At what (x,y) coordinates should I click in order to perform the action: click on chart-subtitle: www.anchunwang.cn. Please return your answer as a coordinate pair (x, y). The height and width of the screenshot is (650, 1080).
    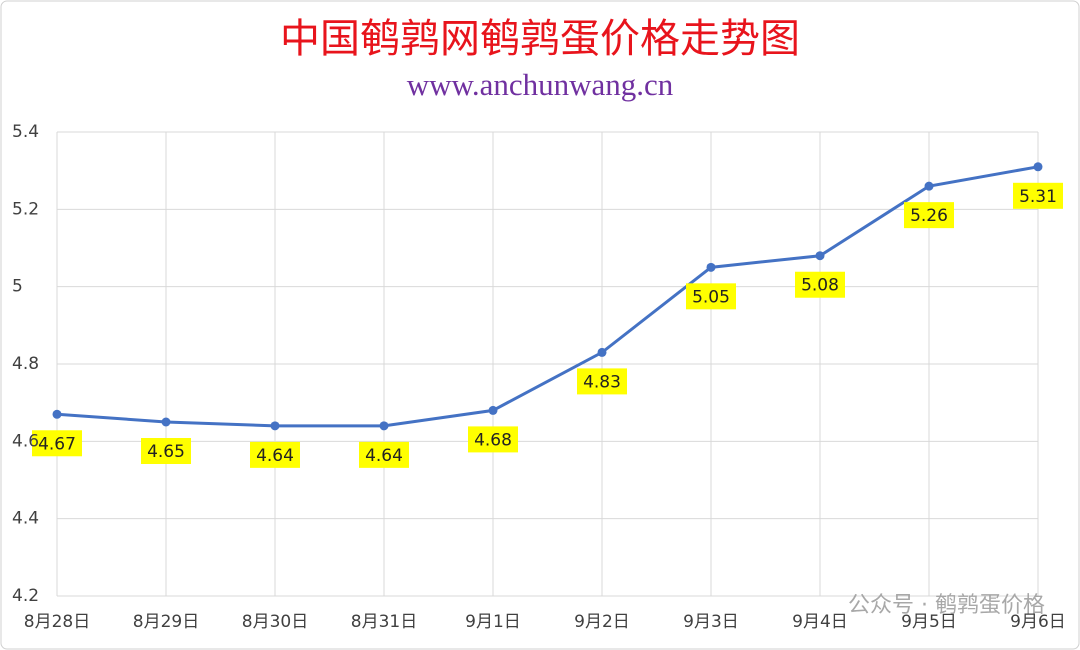
    Looking at the image, I should click on (540, 84).